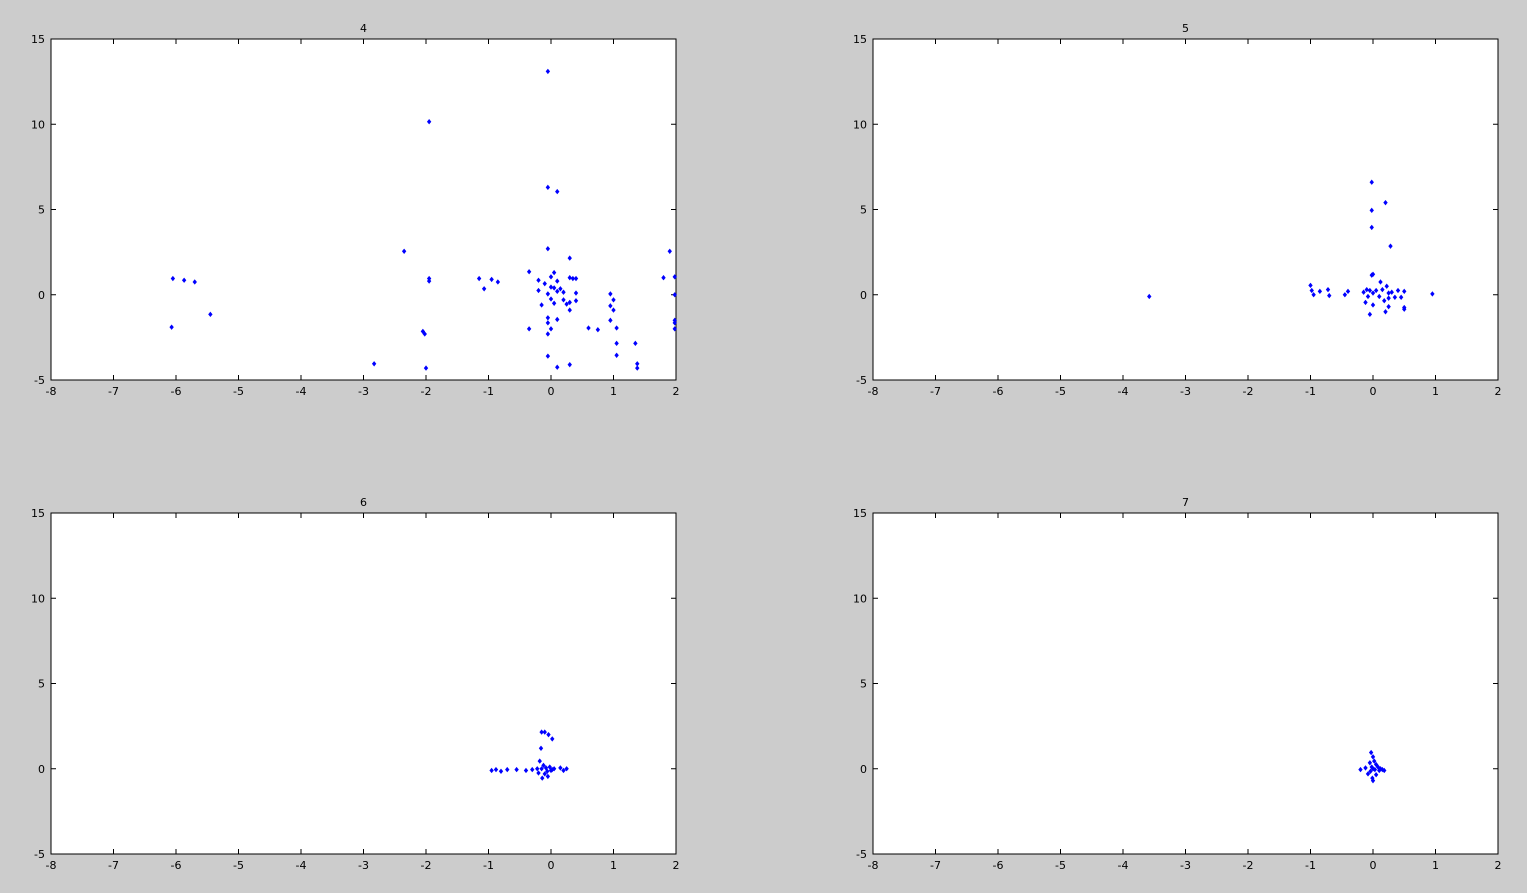  I want to click on y-tick-label: 0, so click(863, 295).